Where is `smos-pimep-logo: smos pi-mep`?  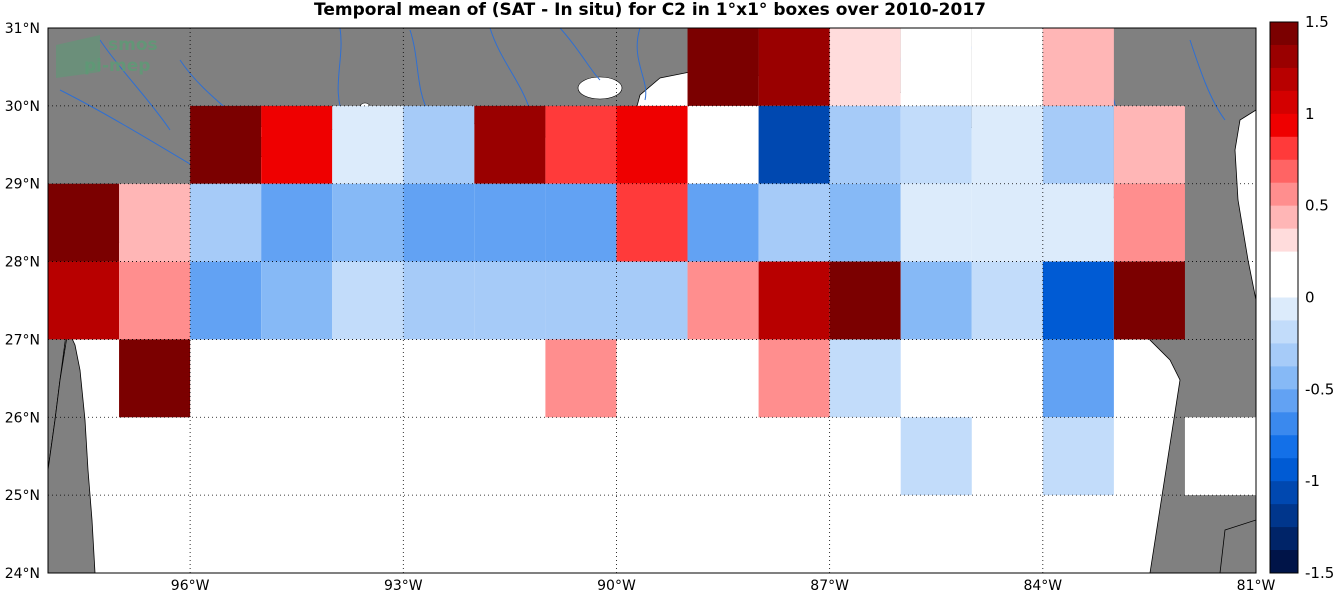
smos-pimep-logo: smos pi-mep is located at coordinates (107, 56).